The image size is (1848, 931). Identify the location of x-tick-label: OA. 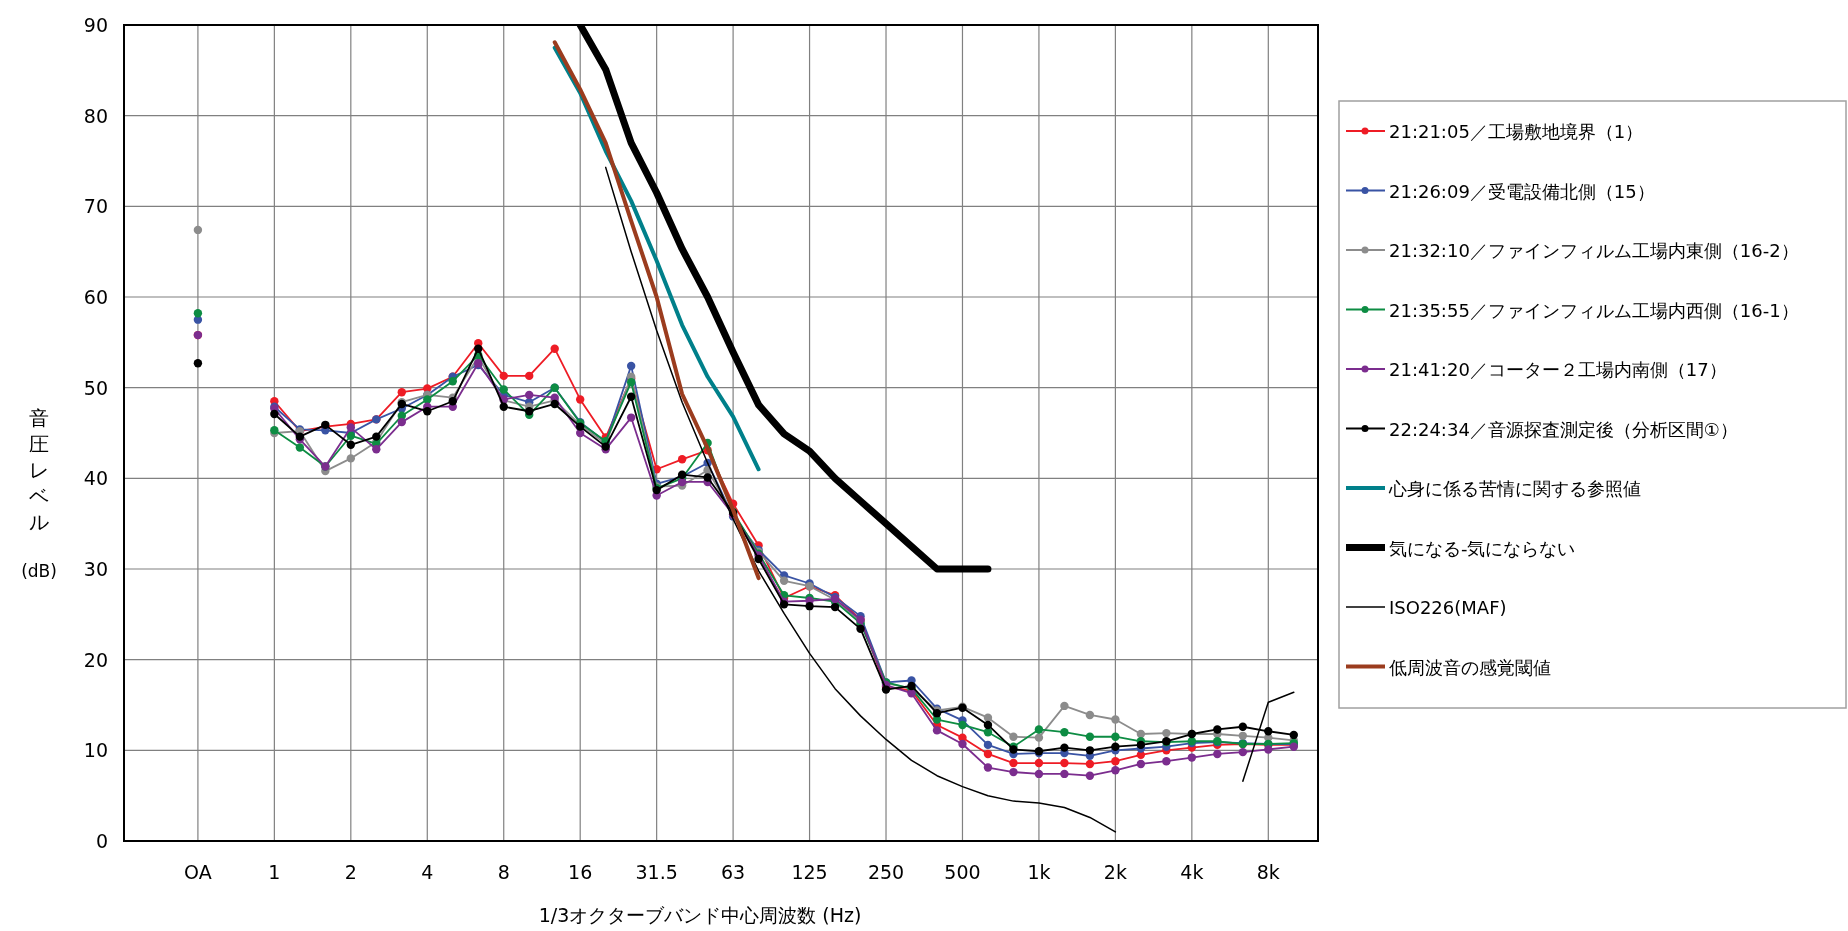
(198, 872).